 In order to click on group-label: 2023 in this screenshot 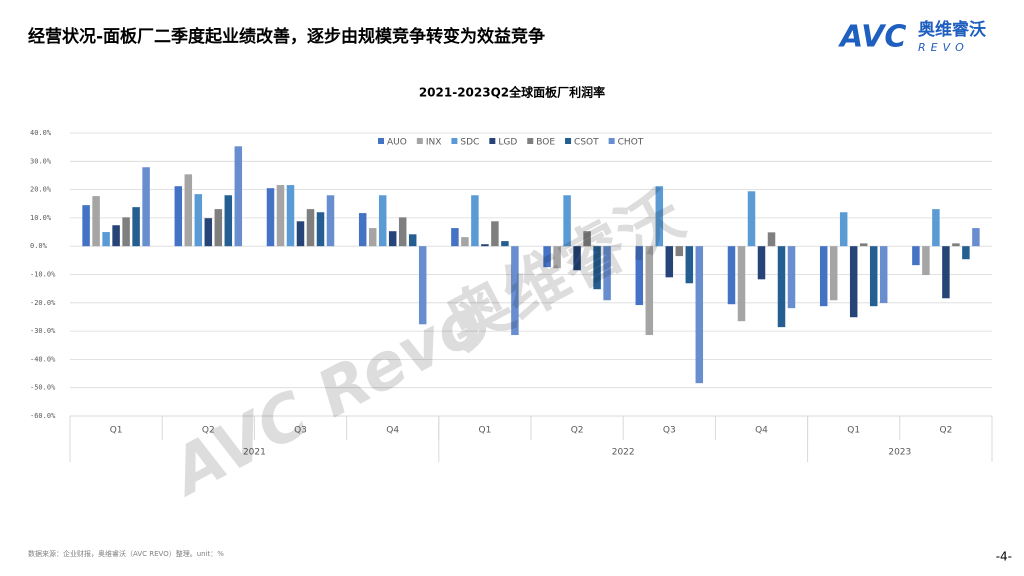, I will do `click(899, 453)`.